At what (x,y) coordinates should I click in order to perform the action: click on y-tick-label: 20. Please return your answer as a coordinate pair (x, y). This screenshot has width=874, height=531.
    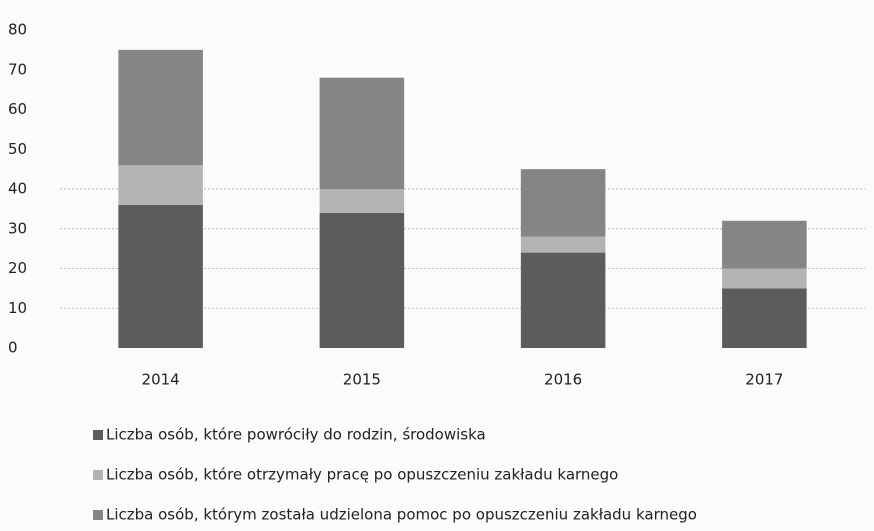
    Looking at the image, I should click on (17, 268).